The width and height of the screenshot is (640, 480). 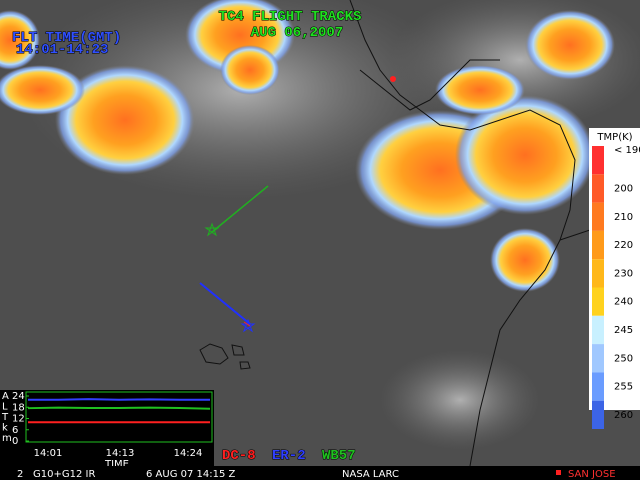 What do you see at coordinates (119, 417) in the screenshot?
I see `altitude-frame` at bounding box center [119, 417].